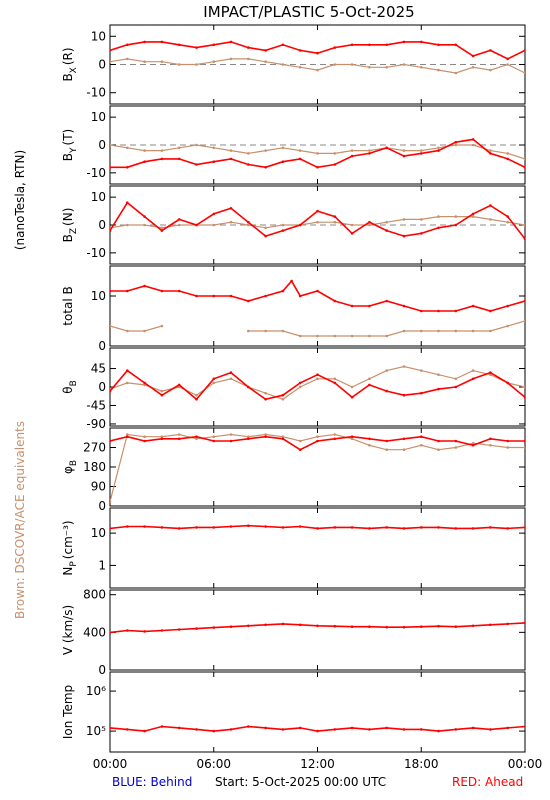 The image size is (550, 800). What do you see at coordinates (68, 571) in the screenshot?
I see `y-axis-label-main: N` at bounding box center [68, 571].